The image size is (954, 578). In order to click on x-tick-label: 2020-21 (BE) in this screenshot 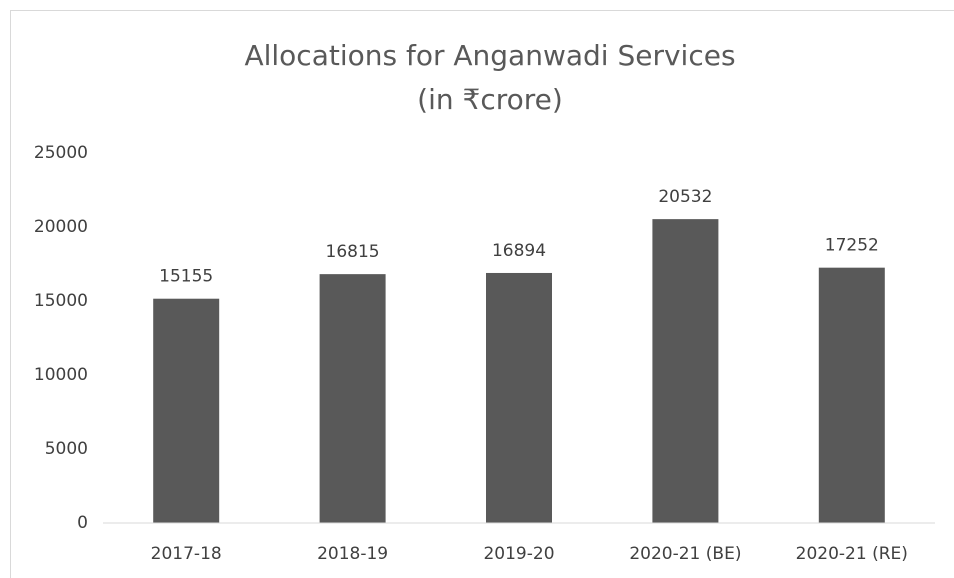, I will do `click(685, 554)`.